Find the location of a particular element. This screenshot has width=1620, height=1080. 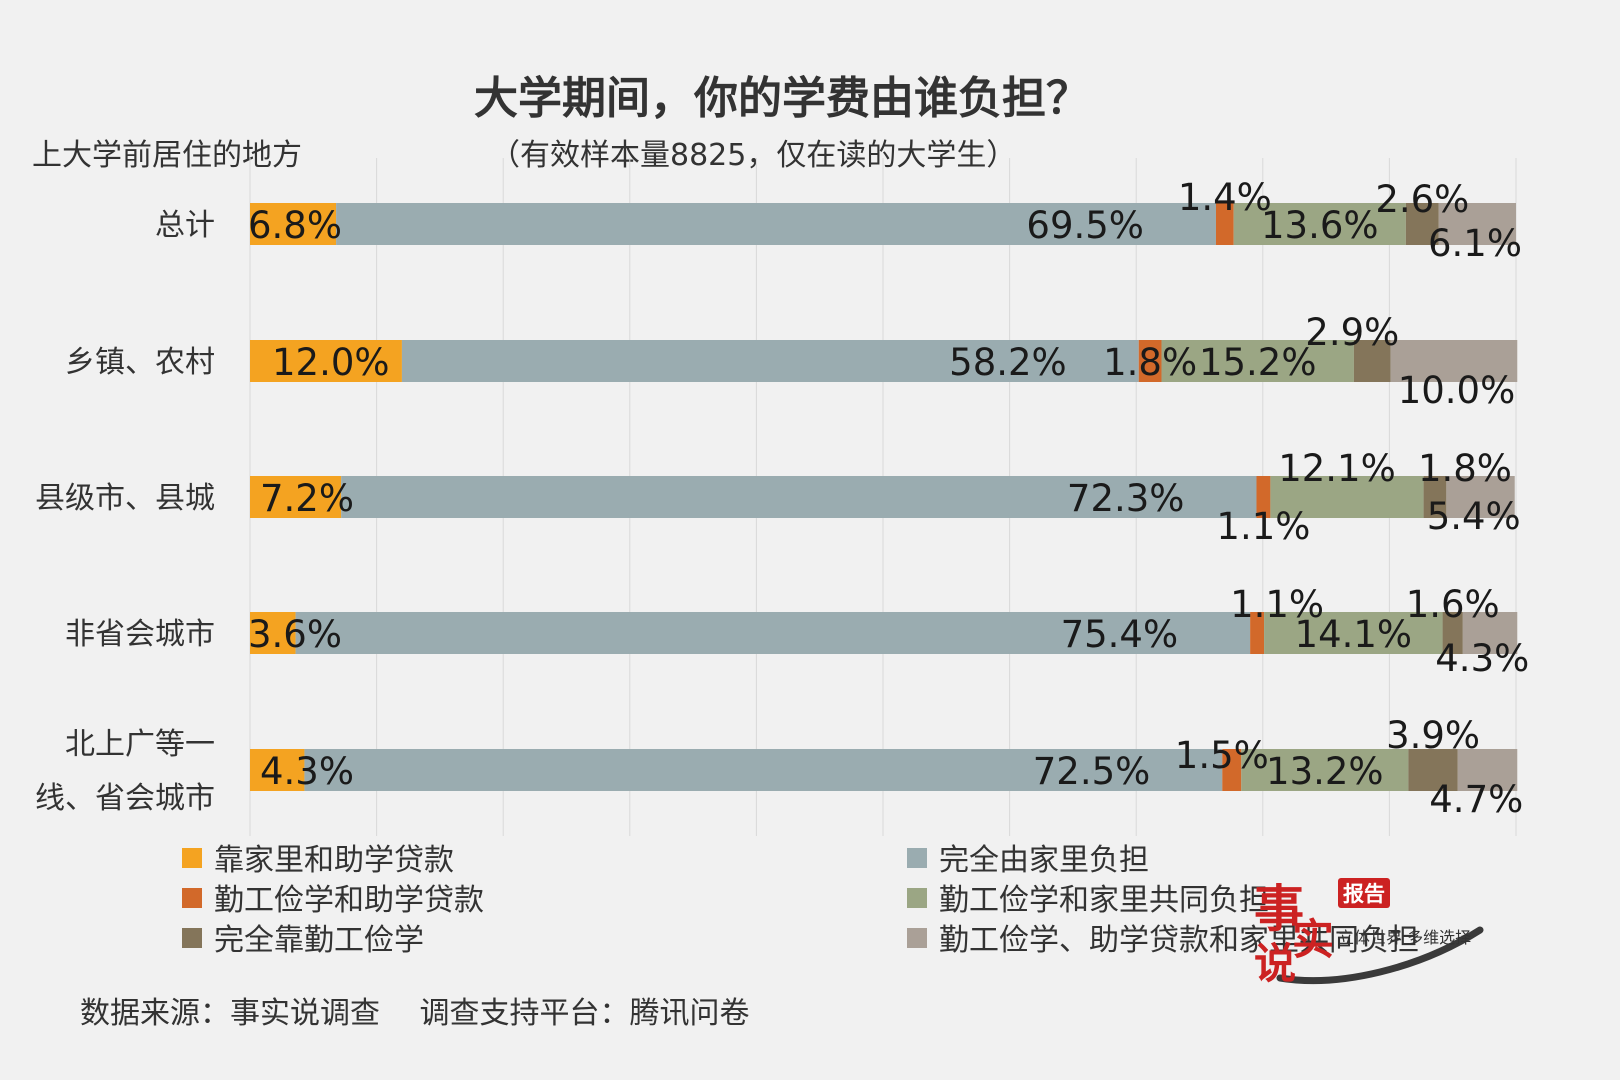

data-label: 10.0% is located at coordinates (1457, 390).